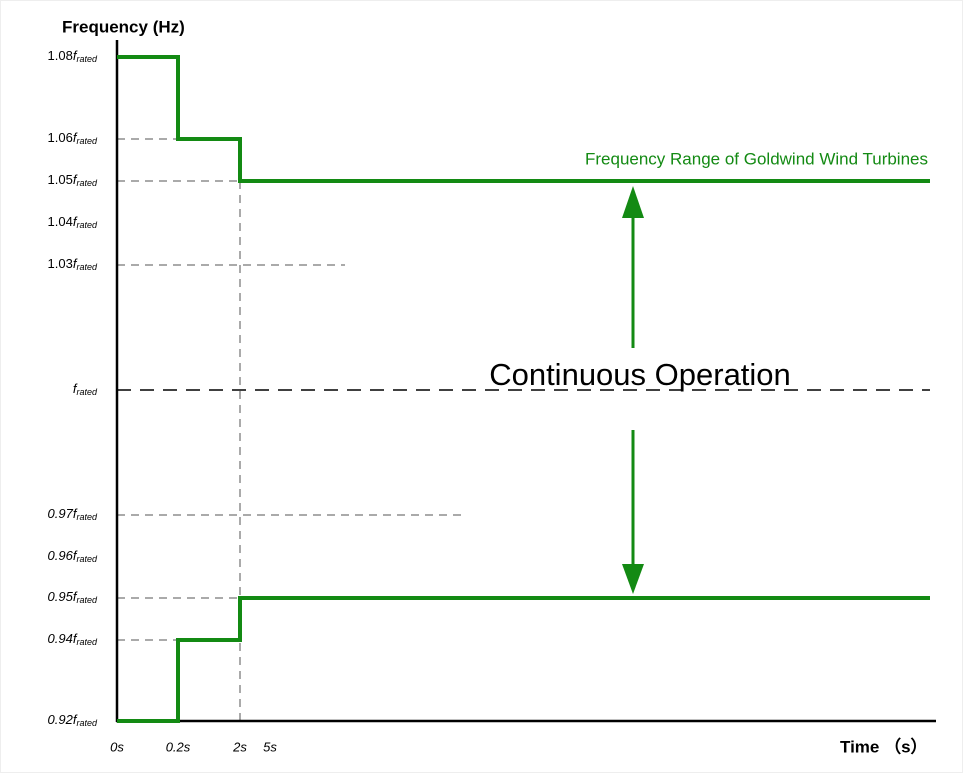 The height and width of the screenshot is (773, 963). What do you see at coordinates (61, 719) in the screenshot?
I see `y-label-coef: 0.92` at bounding box center [61, 719].